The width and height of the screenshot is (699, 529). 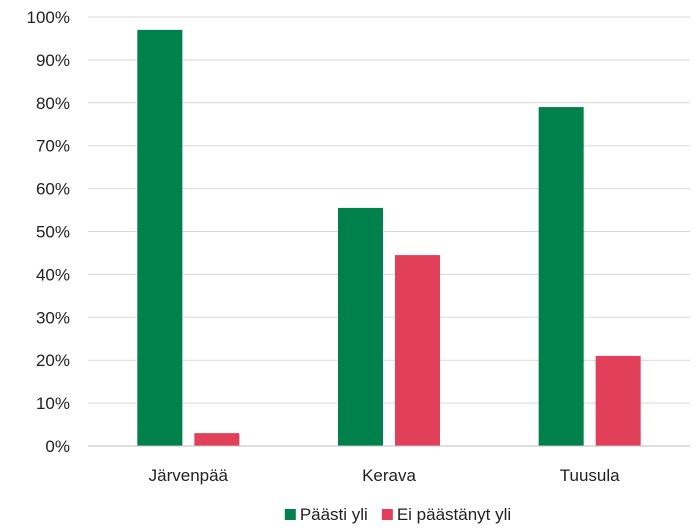 I want to click on y-axis: 0% 10% 20% 30% 40% 50% 60% 70% 80% 90% 100%, so click(x=48, y=232).